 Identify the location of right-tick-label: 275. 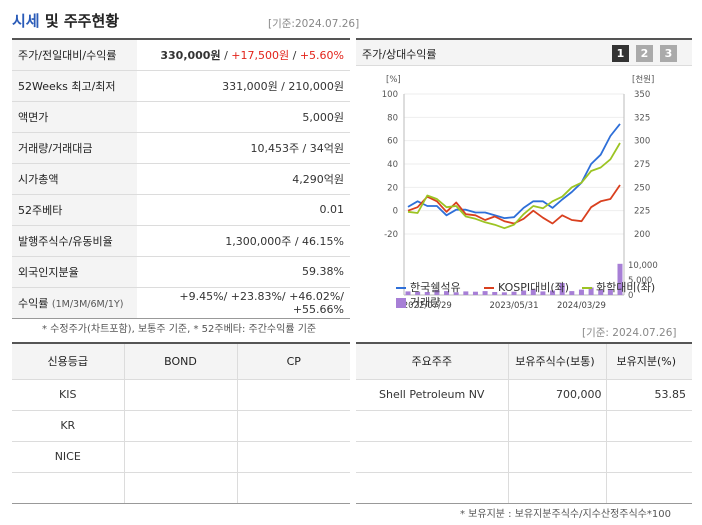
(642, 165).